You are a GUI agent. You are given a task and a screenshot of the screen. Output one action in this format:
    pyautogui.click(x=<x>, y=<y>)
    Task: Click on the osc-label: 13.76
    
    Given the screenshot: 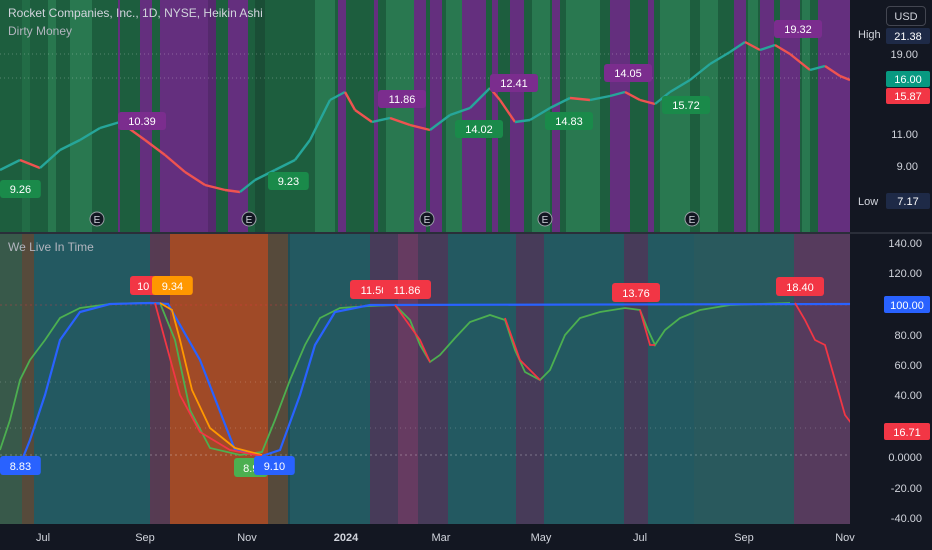 What is the action you would take?
    pyautogui.click(x=636, y=294)
    